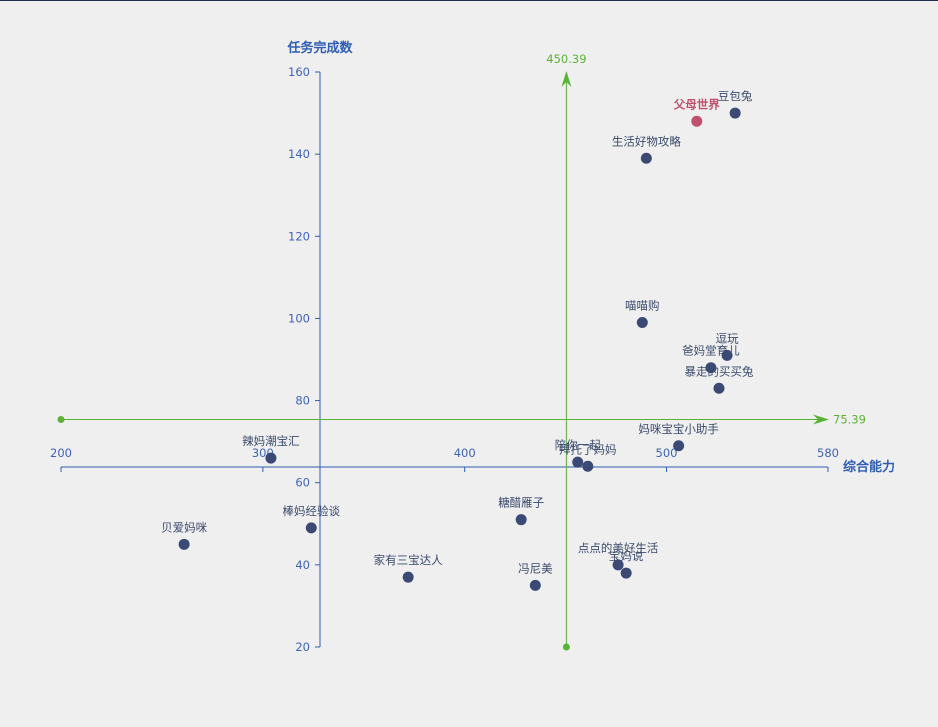  What do you see at coordinates (299, 154) in the screenshot?
I see `y-tick-label: 140` at bounding box center [299, 154].